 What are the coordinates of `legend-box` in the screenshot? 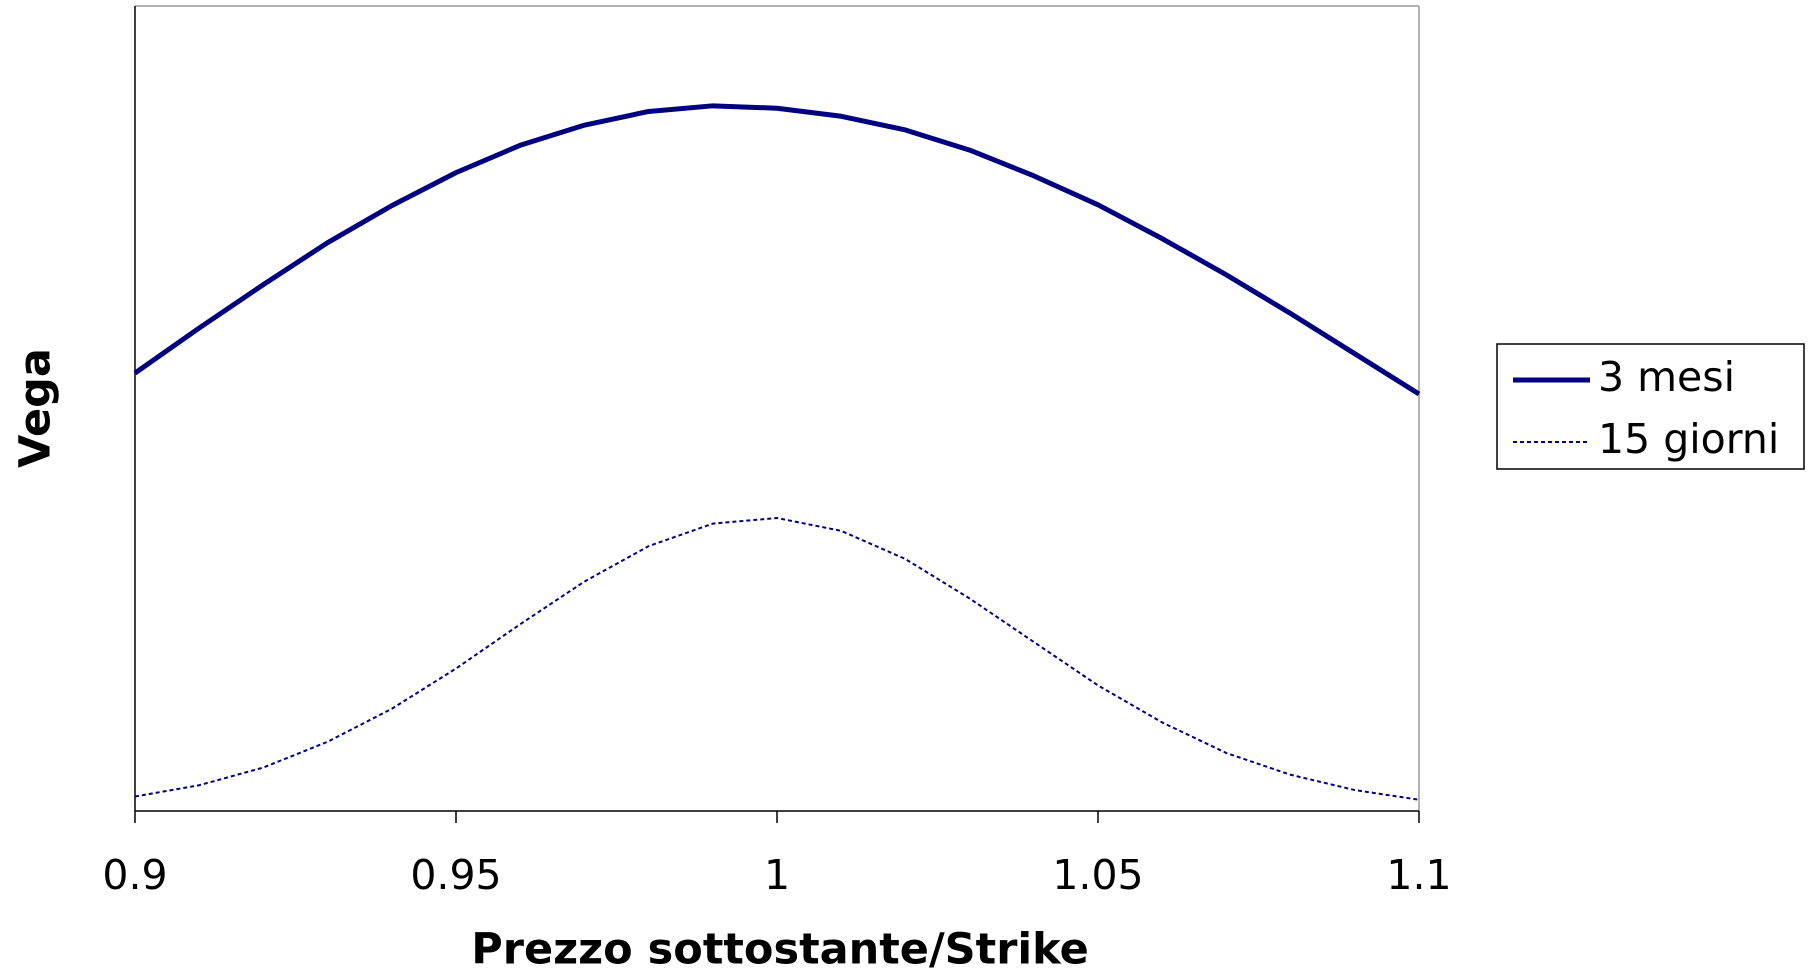 It's located at (1650, 406).